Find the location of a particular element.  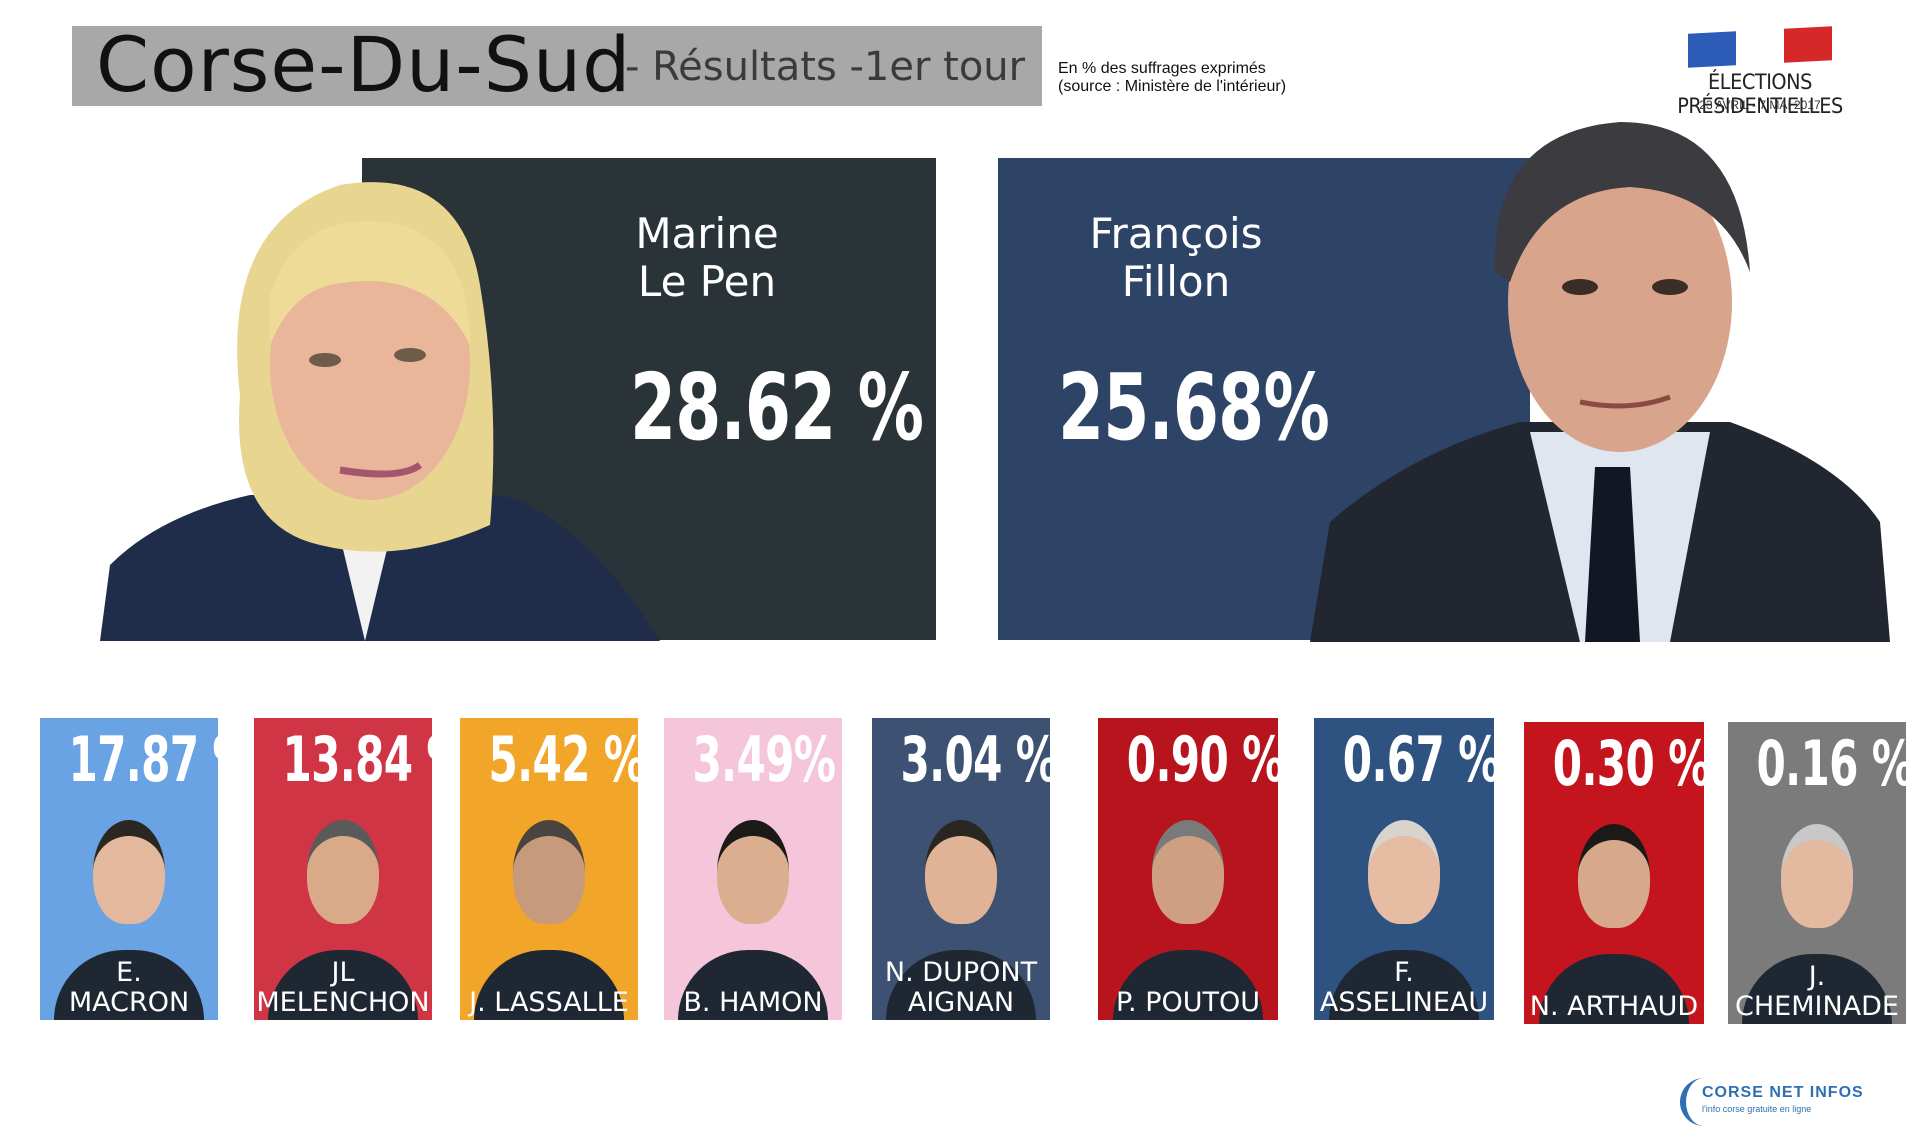

french-flag-icon is located at coordinates (1760, 47).